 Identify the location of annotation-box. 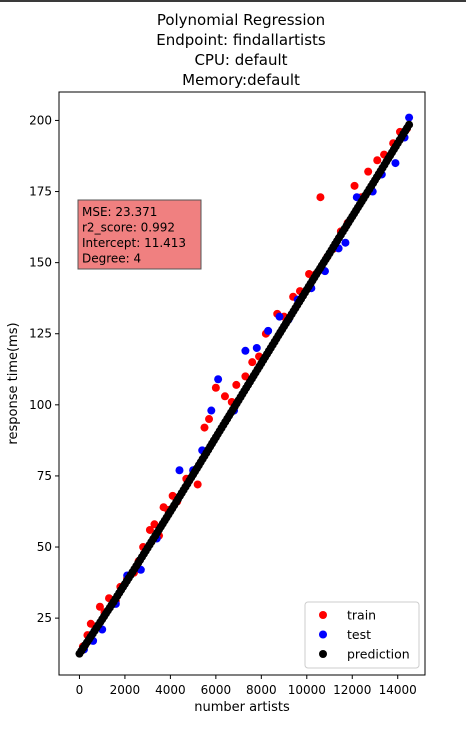
(139, 234).